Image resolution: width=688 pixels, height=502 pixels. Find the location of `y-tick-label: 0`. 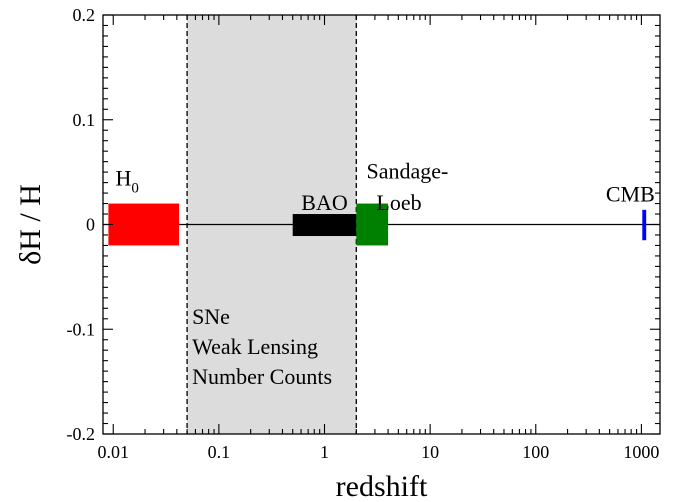

y-tick-label: 0 is located at coordinates (90, 225).